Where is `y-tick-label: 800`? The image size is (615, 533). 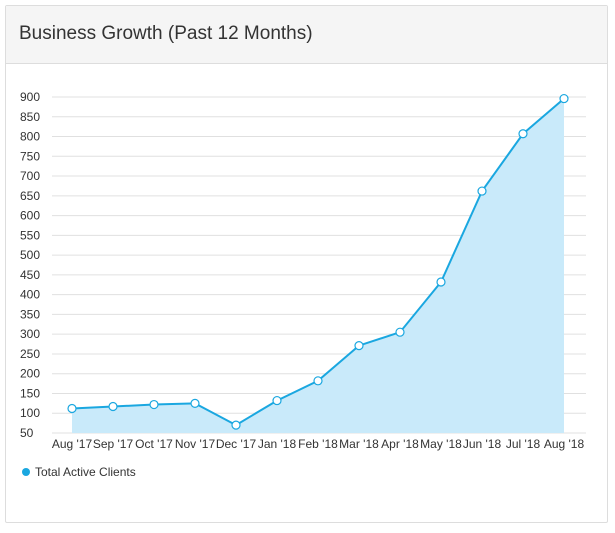 y-tick-label: 800 is located at coordinates (30, 137).